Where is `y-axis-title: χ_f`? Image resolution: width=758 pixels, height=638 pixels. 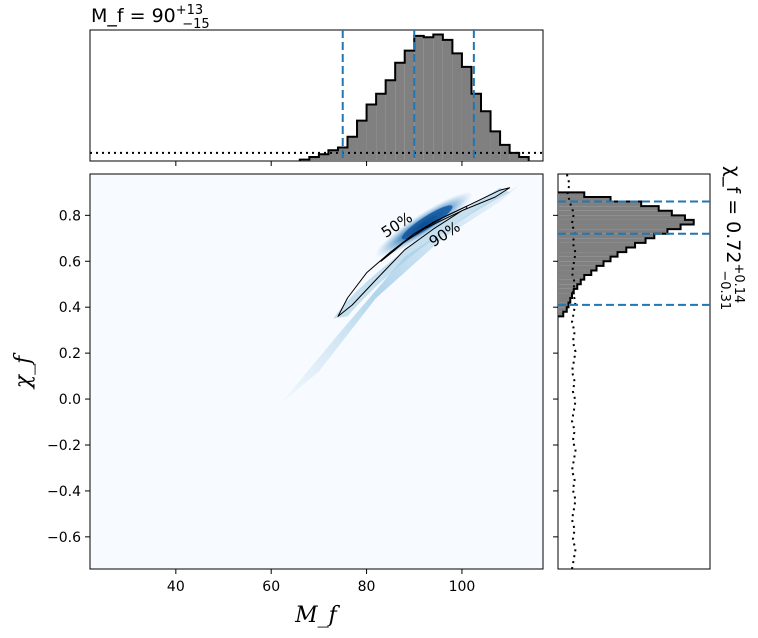 y-axis-title: χ_f is located at coordinates (23, 371).